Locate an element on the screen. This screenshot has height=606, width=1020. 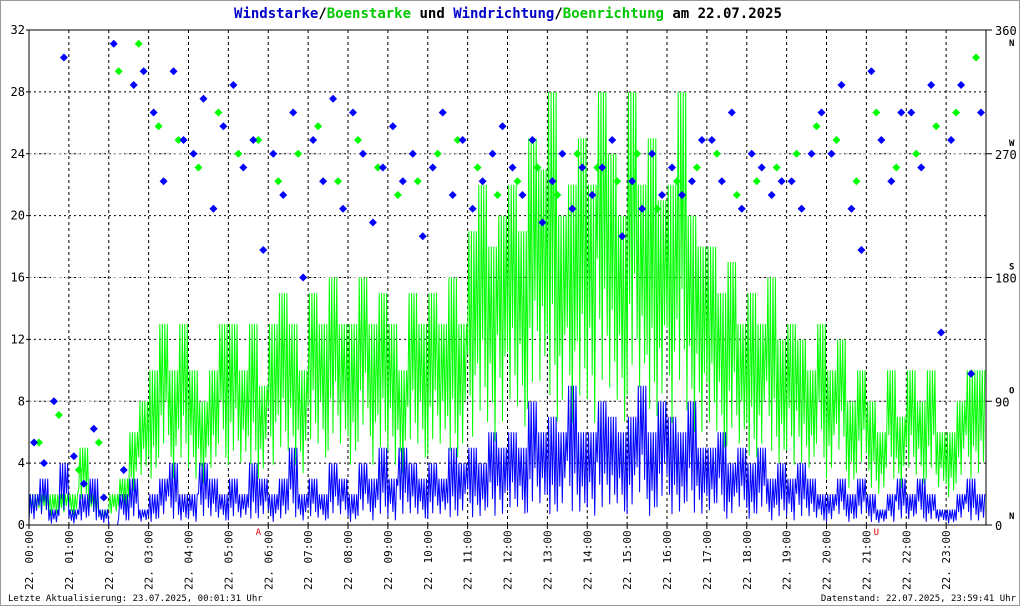
x-tick-label: 22. 00:00 is located at coordinates (29, 560).